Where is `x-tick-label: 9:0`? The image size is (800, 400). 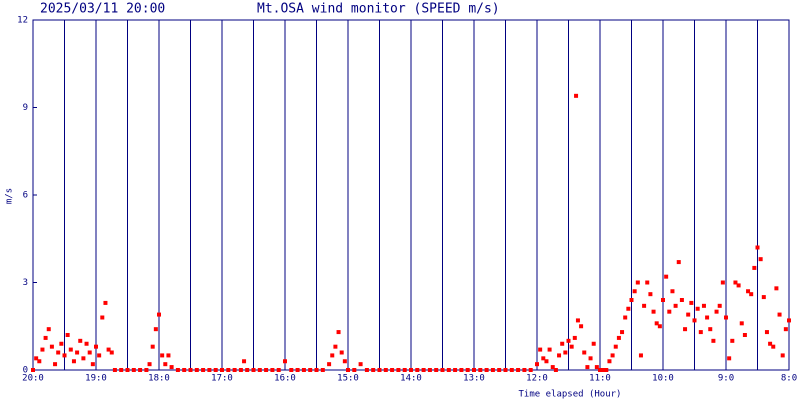
x-tick-label: 9:0 is located at coordinates (726, 379).